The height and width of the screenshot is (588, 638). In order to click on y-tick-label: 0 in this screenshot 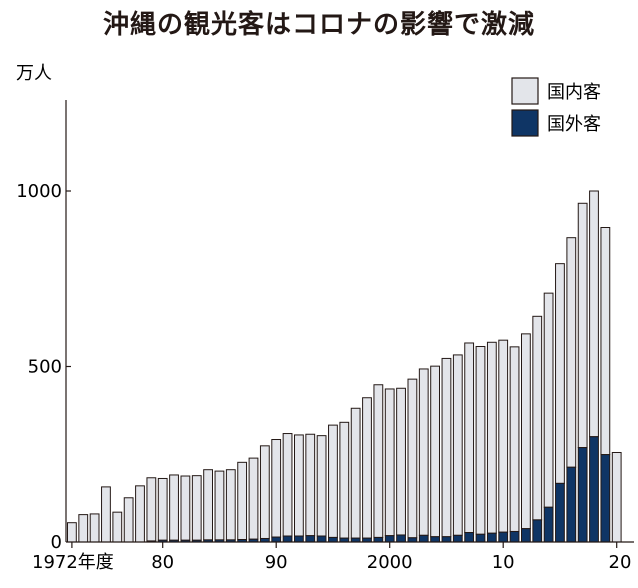, I will do `click(56, 542)`.